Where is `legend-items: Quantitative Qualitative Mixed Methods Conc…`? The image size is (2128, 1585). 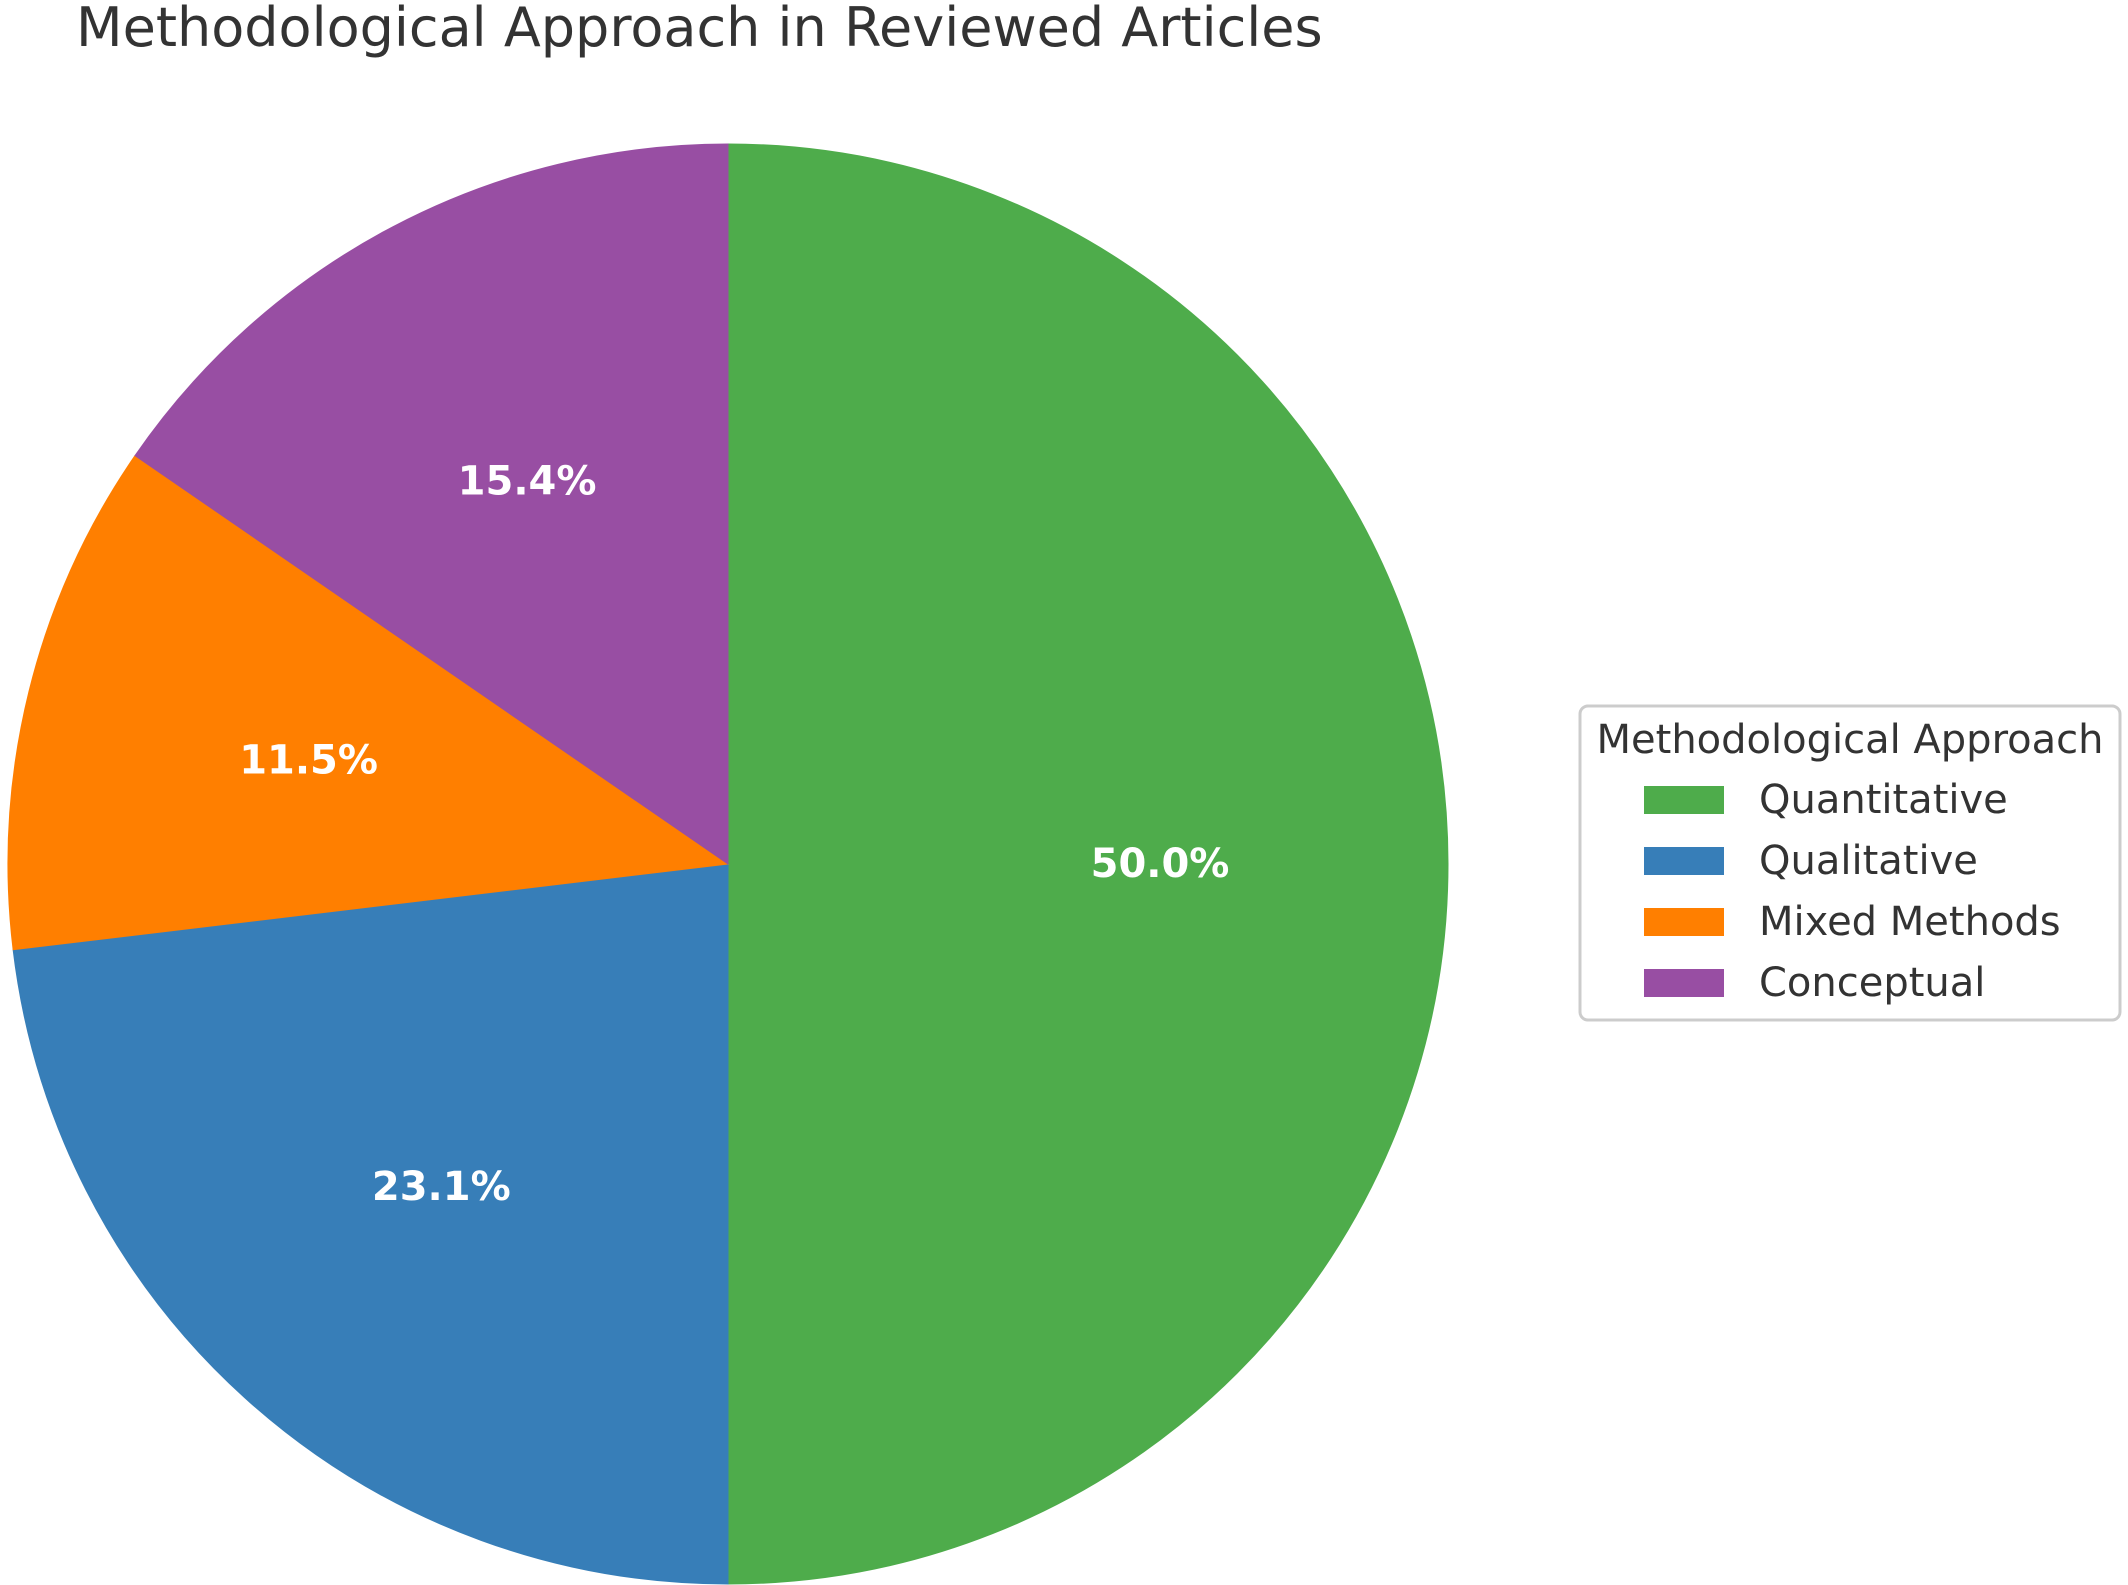 legend-items: Quantitative Qualitative Mixed Methods Conc… is located at coordinates (1852, 891).